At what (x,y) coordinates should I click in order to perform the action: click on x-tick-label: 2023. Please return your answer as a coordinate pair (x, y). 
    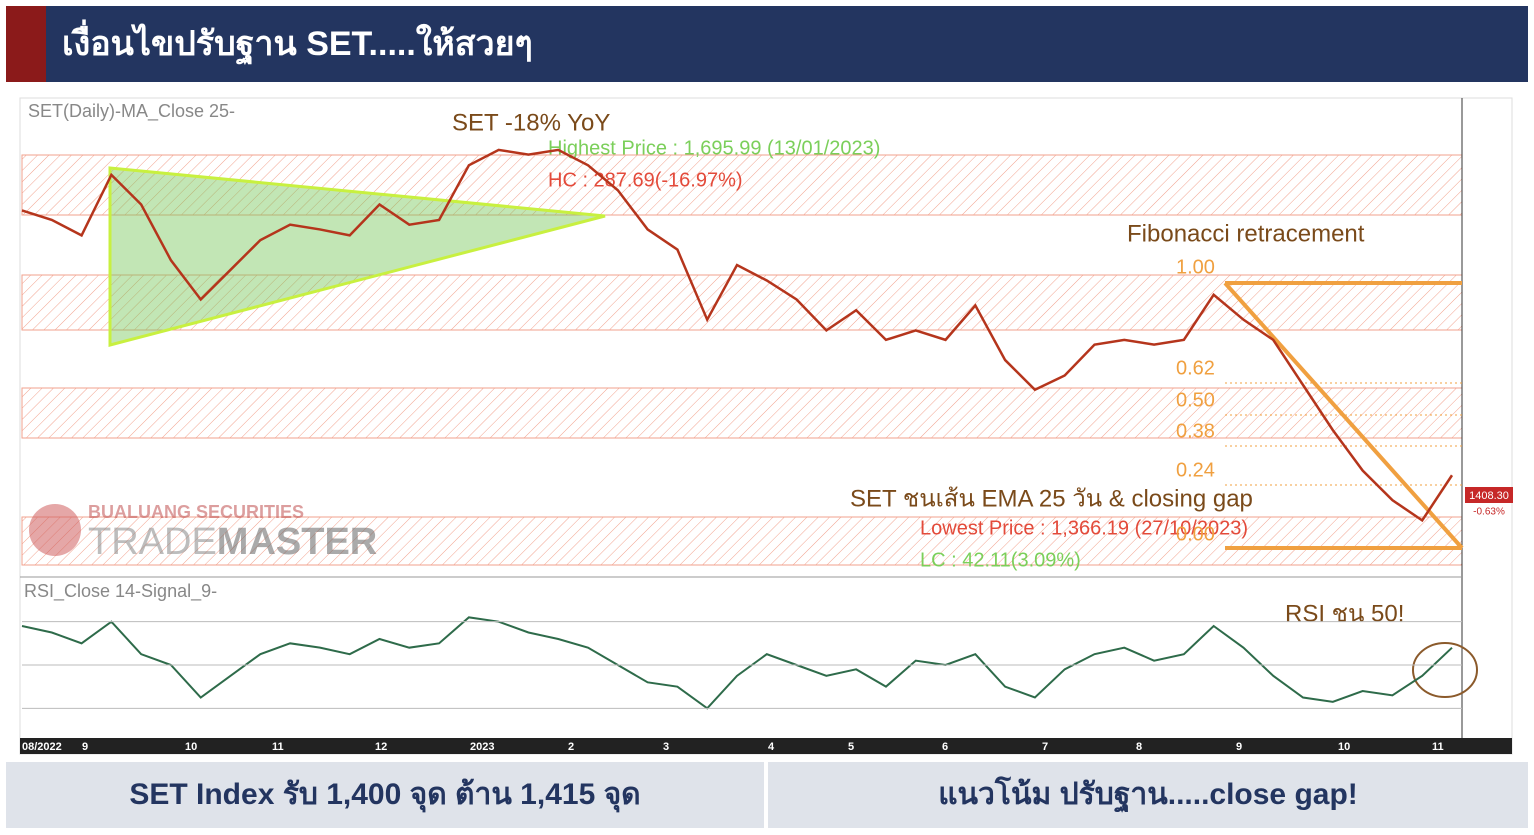
    Looking at the image, I should click on (482, 747).